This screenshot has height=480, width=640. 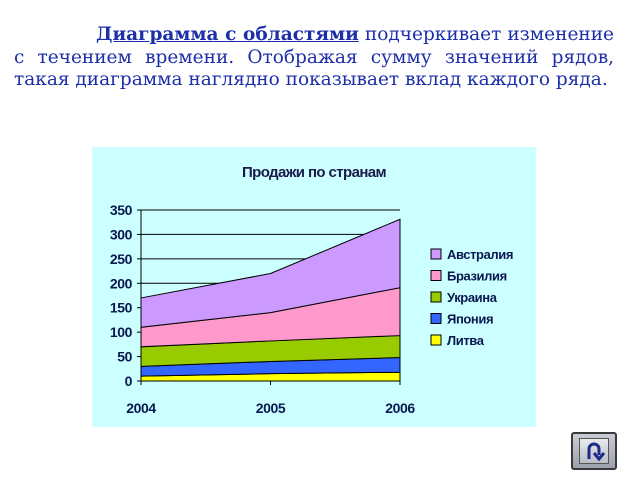 I want to click on legend-label: Украина, so click(x=472, y=297).